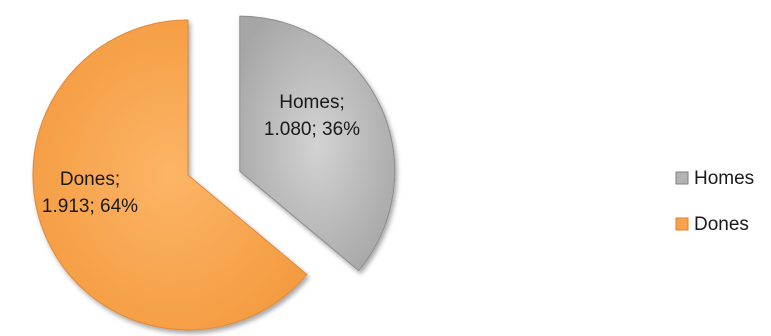  What do you see at coordinates (714, 201) in the screenshot?
I see `legend: Homes Dones` at bounding box center [714, 201].